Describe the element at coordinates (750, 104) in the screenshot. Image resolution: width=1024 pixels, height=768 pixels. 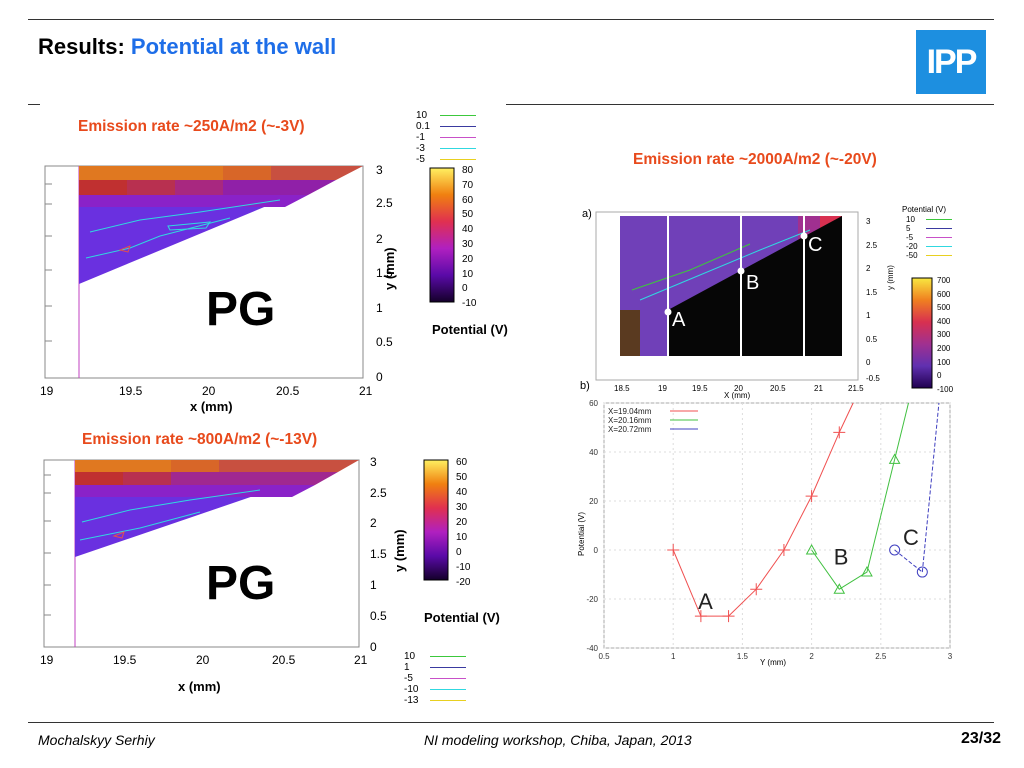
I see `sub-rule-right` at that location.